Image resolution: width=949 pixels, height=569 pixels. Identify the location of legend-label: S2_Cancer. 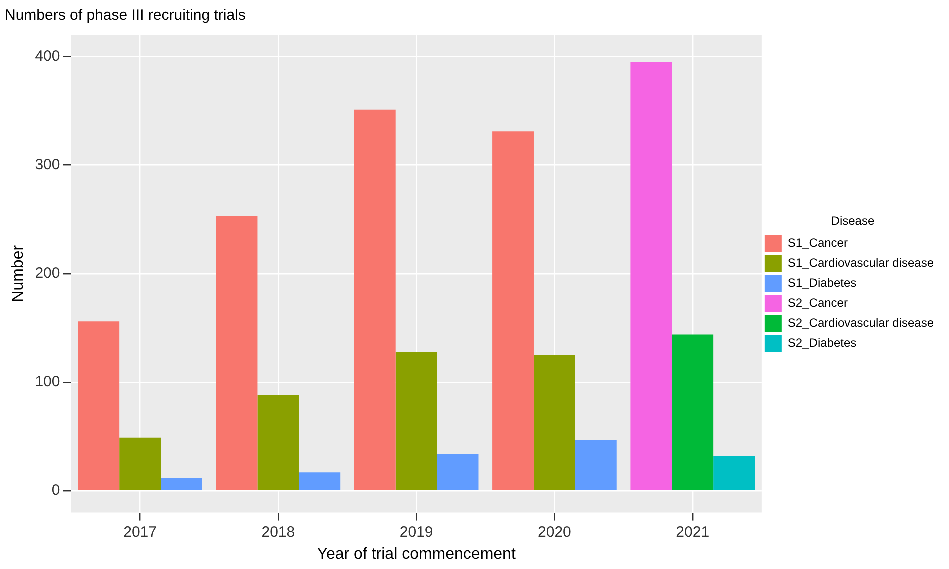
(818, 303).